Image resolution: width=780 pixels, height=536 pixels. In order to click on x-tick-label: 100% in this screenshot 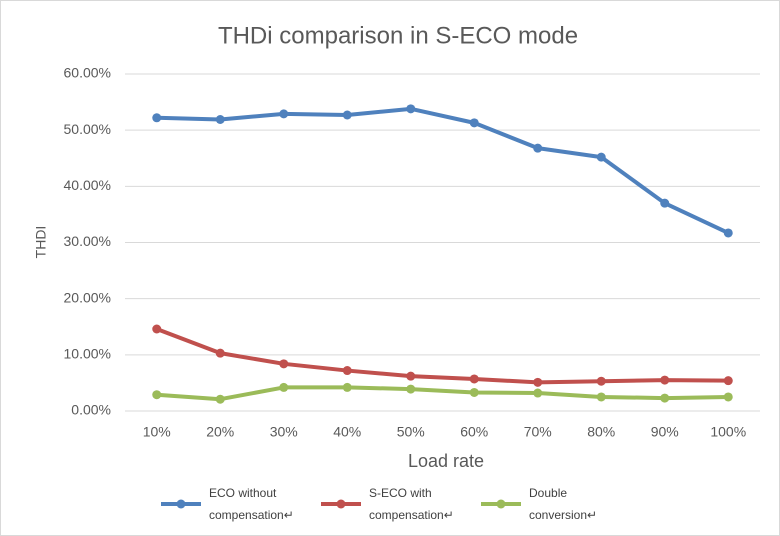, I will do `click(728, 432)`.